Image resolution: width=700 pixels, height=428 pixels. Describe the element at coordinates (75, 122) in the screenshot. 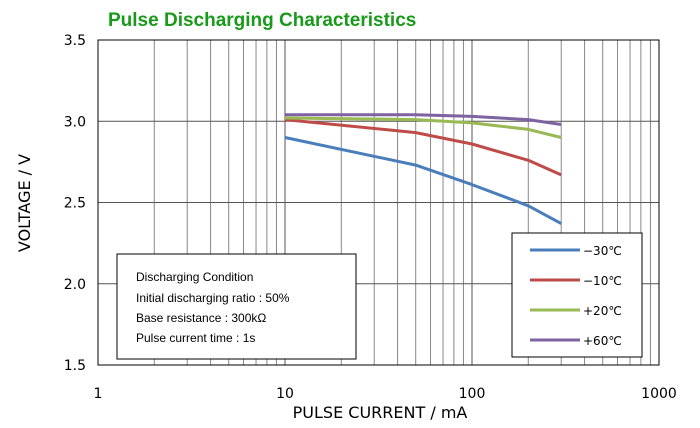

I see `y-tick-label: 3.0` at that location.